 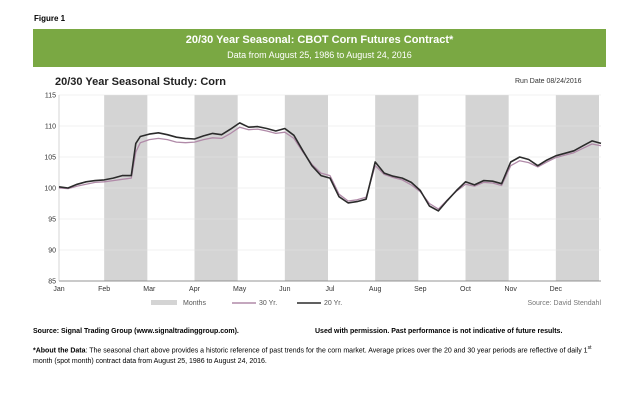 What do you see at coordinates (164, 302) in the screenshot?
I see `legend-months-swatch` at bounding box center [164, 302].